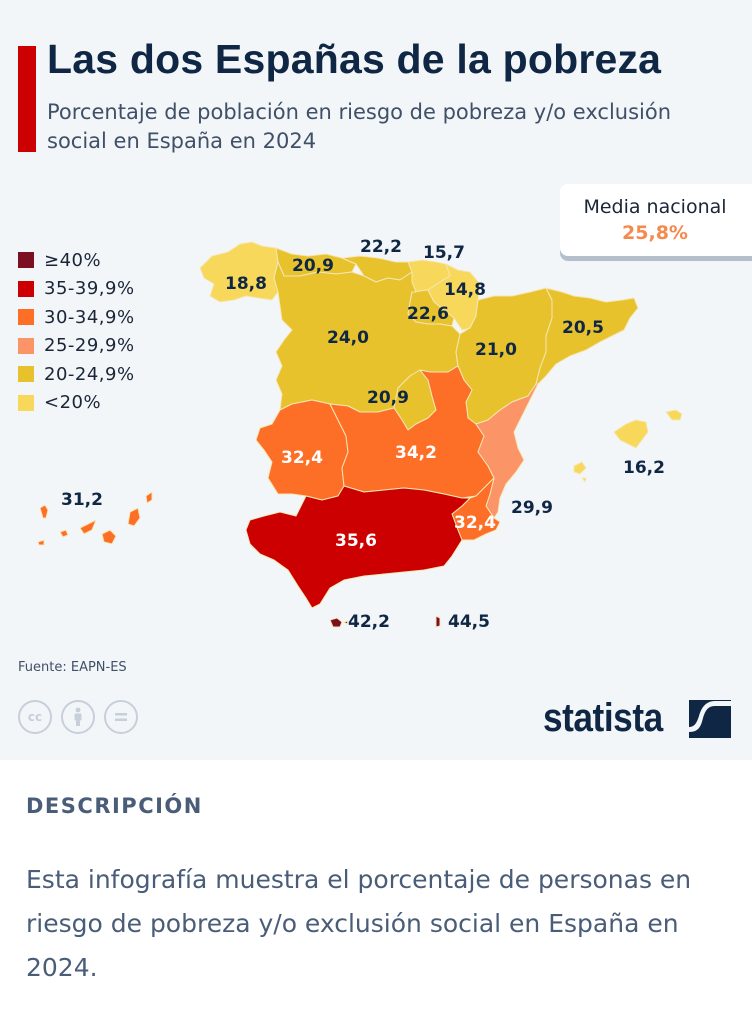  Describe the element at coordinates (89, 289) in the screenshot. I see `legend-label: 35-39,9%` at that location.